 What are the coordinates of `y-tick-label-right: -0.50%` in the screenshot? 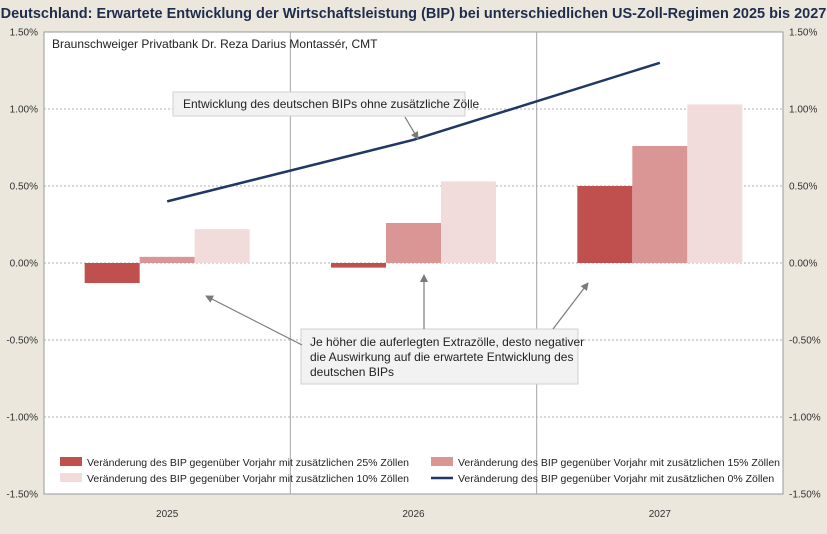 It's located at (805, 341).